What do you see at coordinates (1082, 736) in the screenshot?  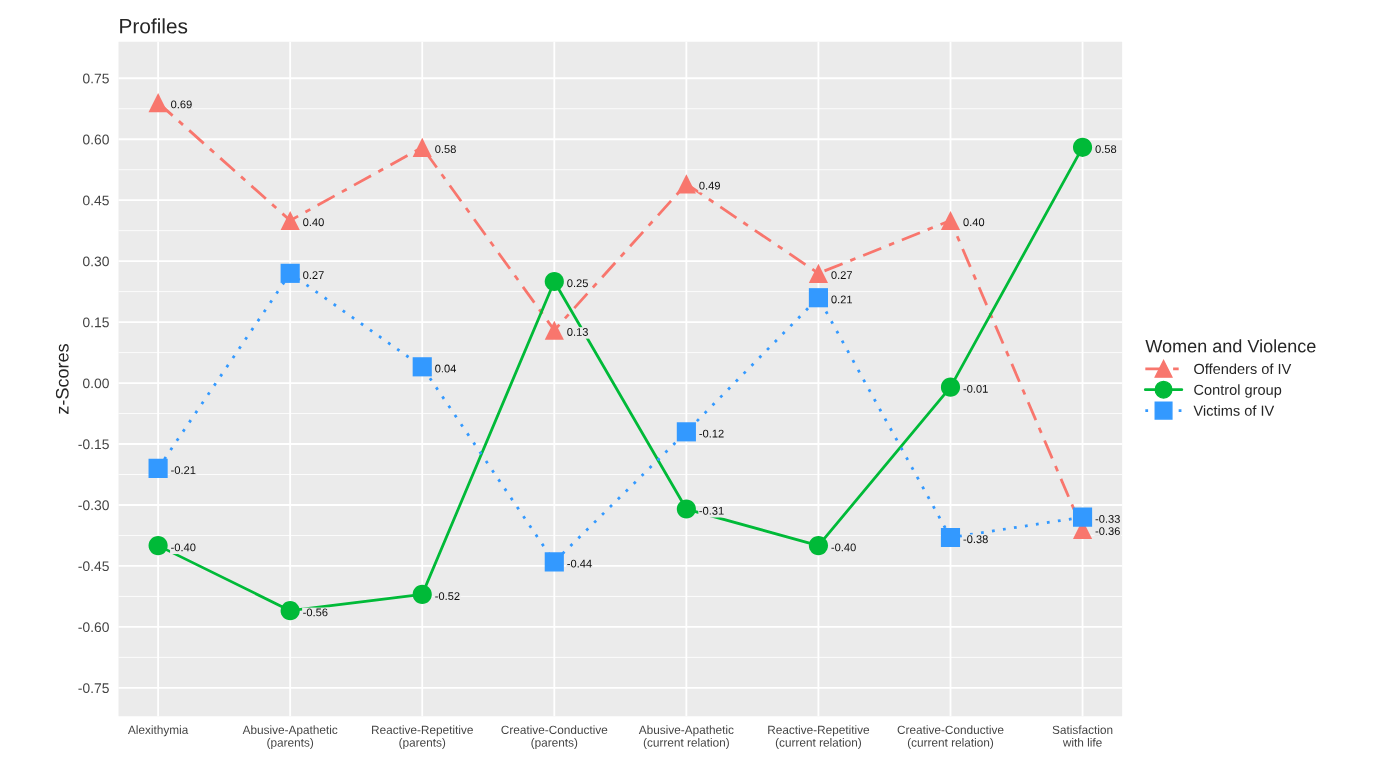 I see `x-tick-label: Satisfaction with life` at bounding box center [1082, 736].